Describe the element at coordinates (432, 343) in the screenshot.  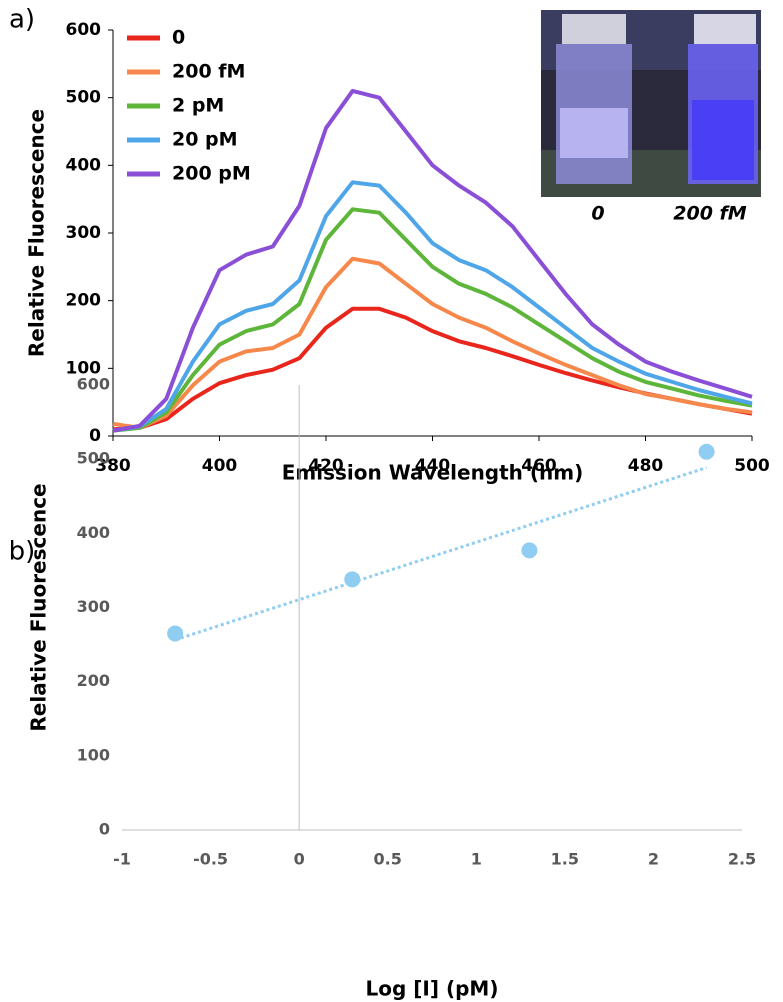
I see `series-line` at that location.